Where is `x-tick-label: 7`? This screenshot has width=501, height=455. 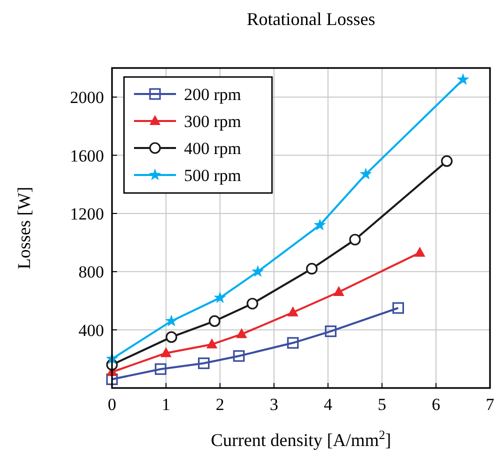
x-tick-label: 7 is located at coordinates (490, 404).